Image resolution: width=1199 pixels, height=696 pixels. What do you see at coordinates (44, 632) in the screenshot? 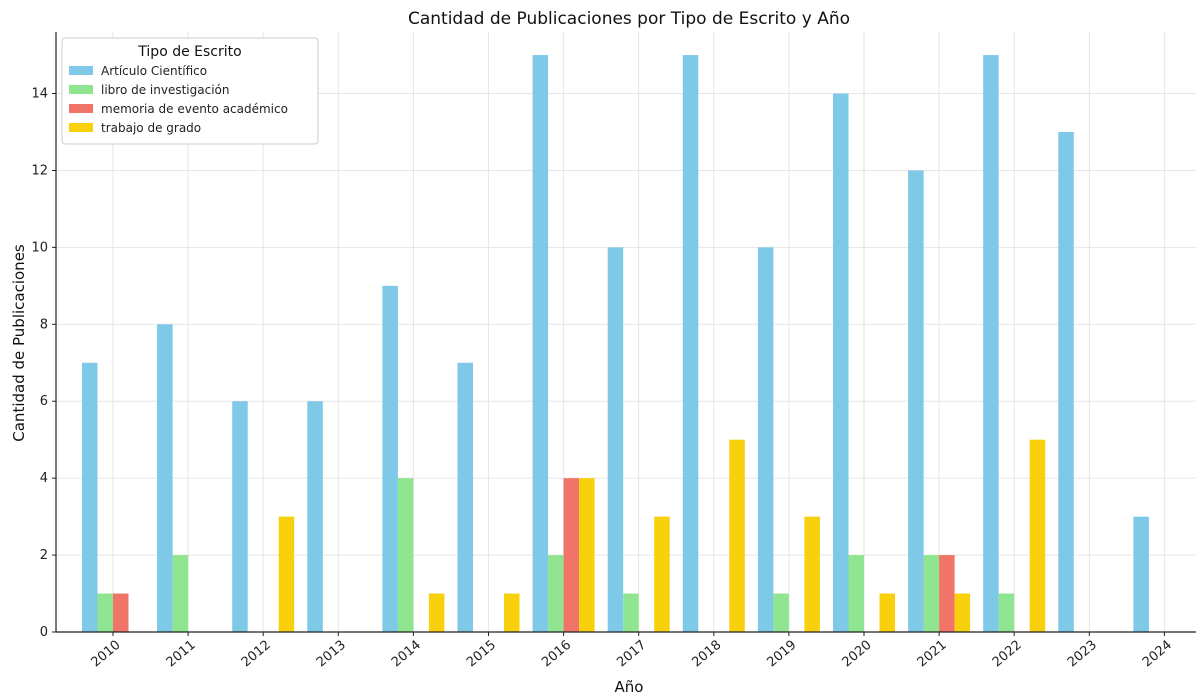
I see `y-tick-label: 0` at bounding box center [44, 632].